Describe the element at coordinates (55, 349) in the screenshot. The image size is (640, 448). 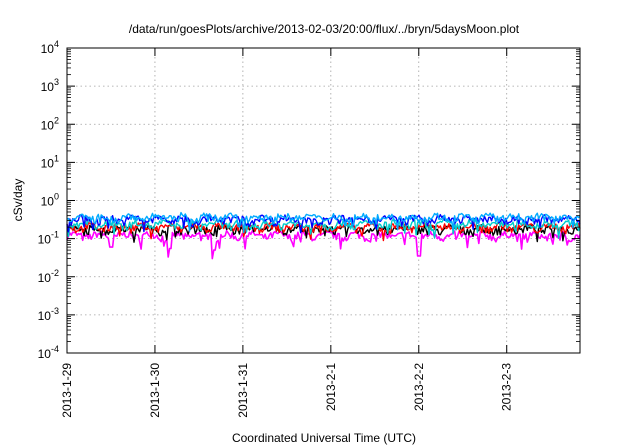
I see `y-tick-exponent: -4` at that location.